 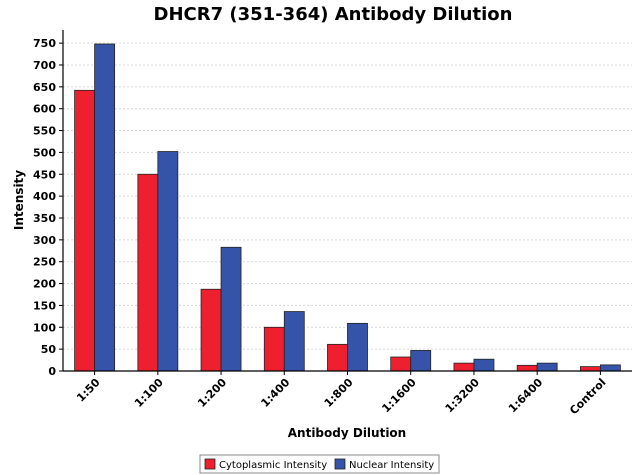 What do you see at coordinates (44, 109) in the screenshot?
I see `y-tick-label: 600` at bounding box center [44, 109].